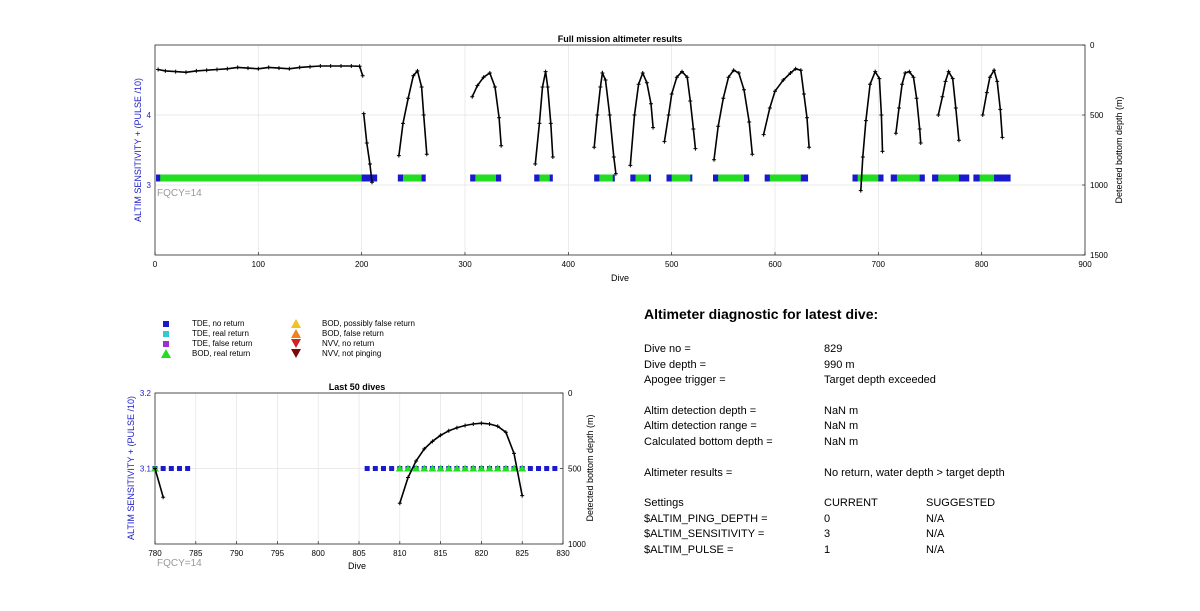 The width and height of the screenshot is (1200, 611). Describe the element at coordinates (622, 260) in the screenshot. I see `top-x-ticks: 0 100 200 300 400 500 600 700 800 900` at that location.